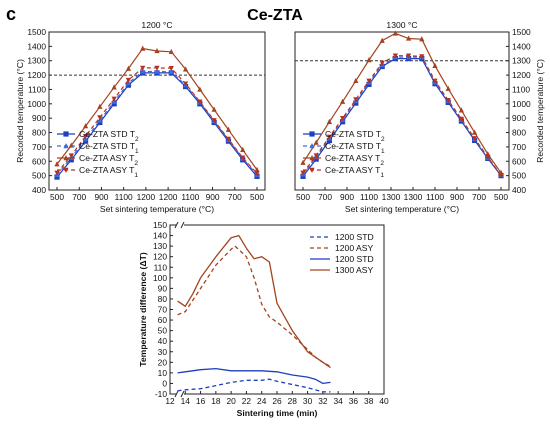  Describe the element at coordinates (161, 394) in the screenshot. I see `y-tick-label: -10` at that location.